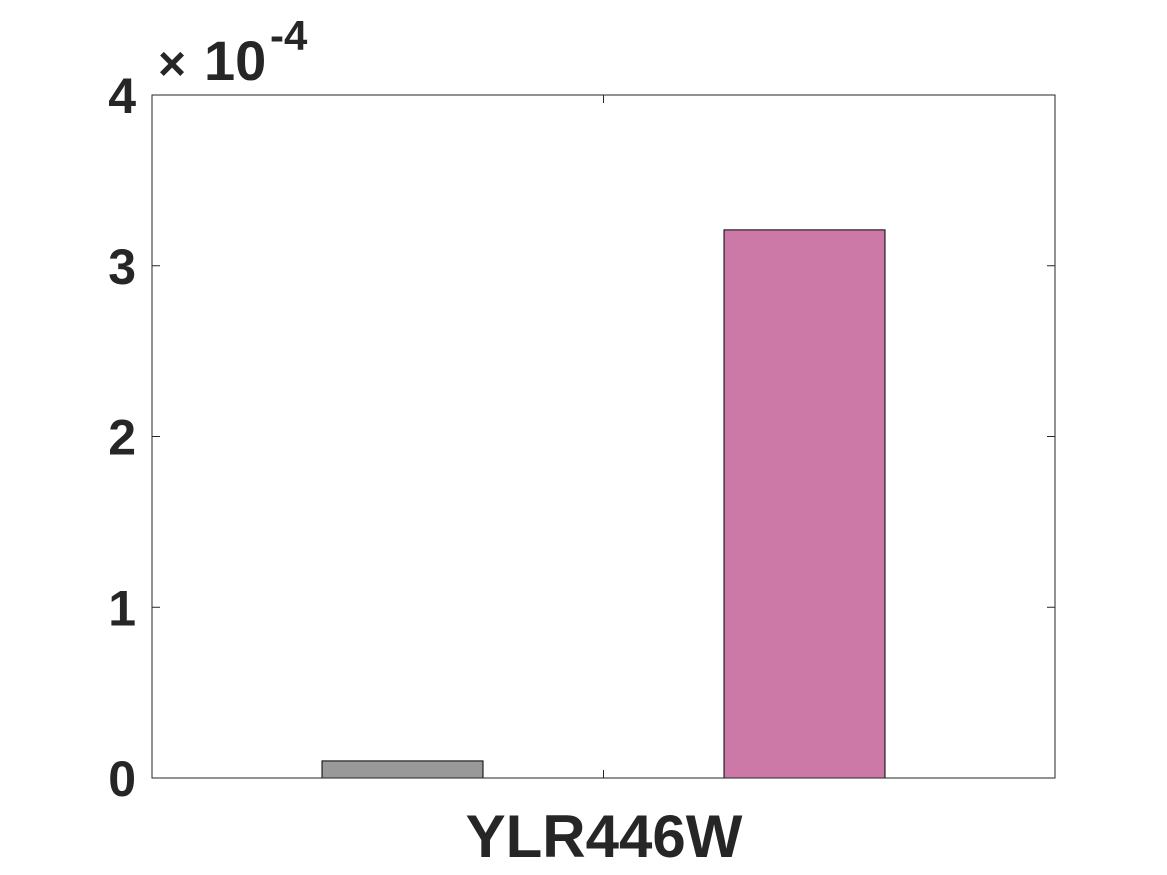  Describe the element at coordinates (235, 60) in the screenshot. I see `exponent-base: 10` at that location.